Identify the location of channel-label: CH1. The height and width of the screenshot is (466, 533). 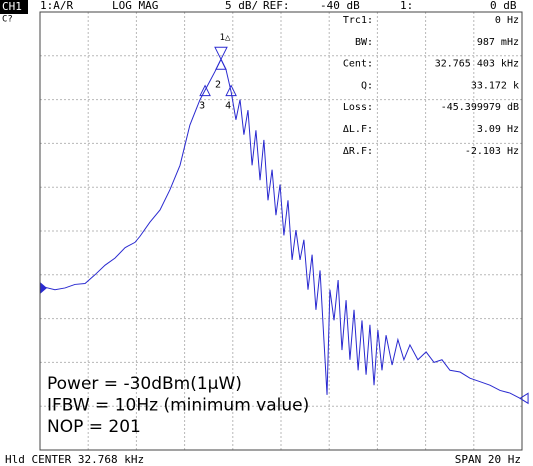
(12, 6).